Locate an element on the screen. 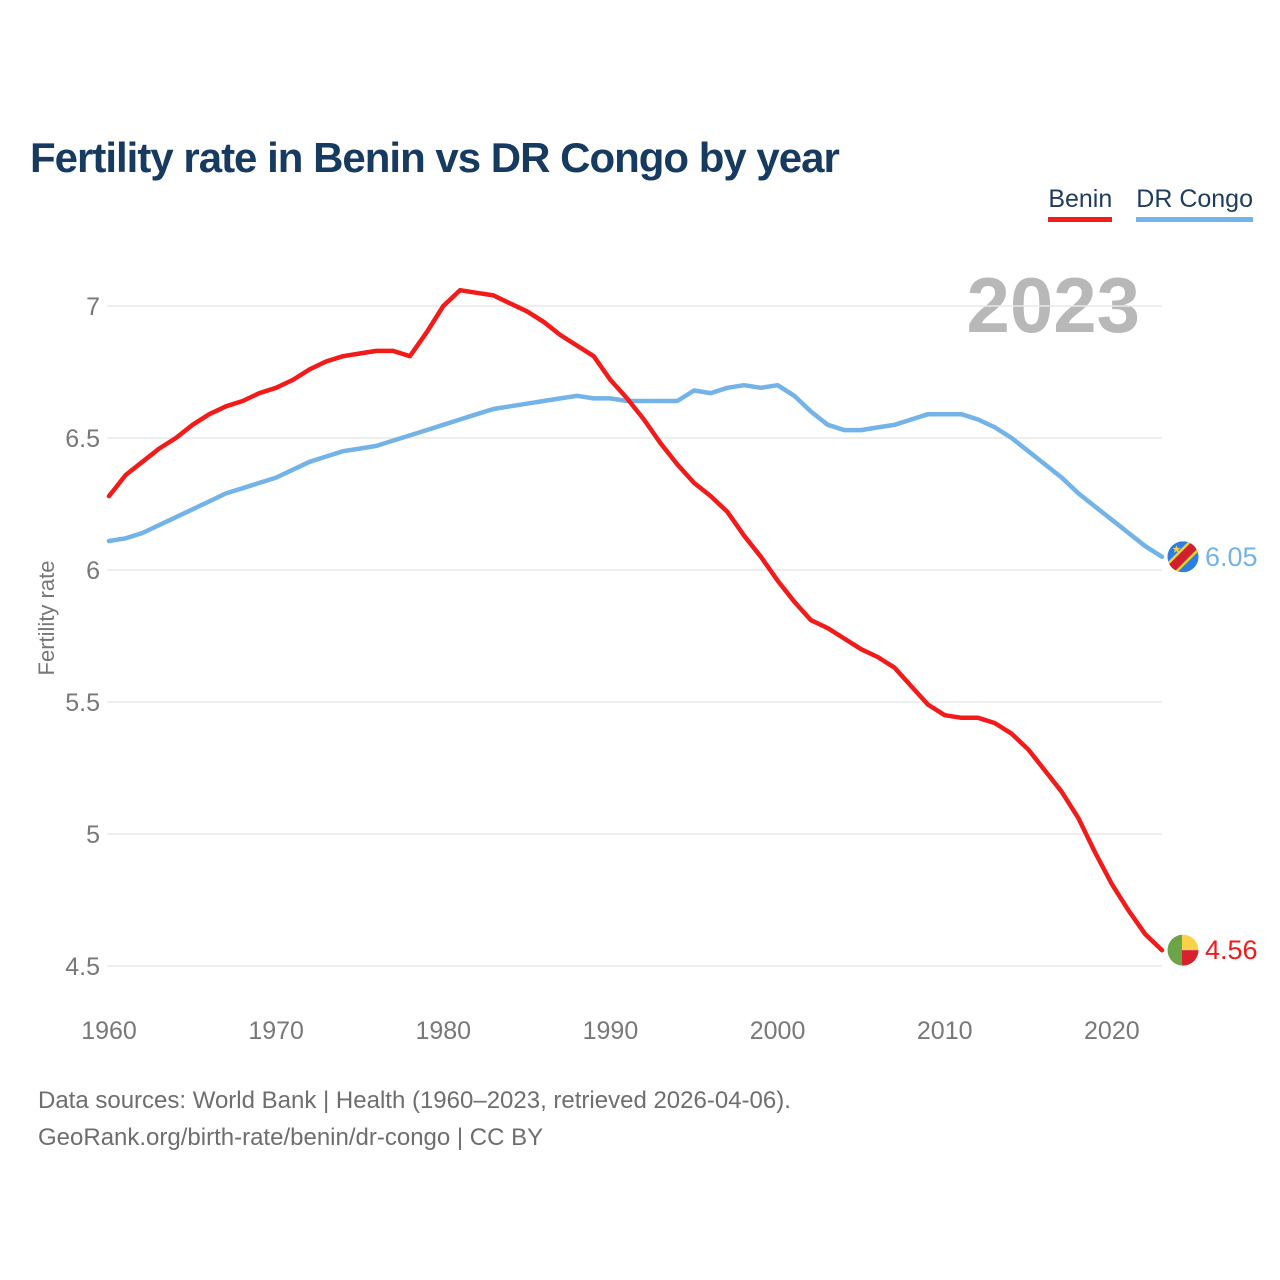 This screenshot has height=1280, width=1280. legend-item-dr-congo: DR Congo is located at coordinates (1194, 204).